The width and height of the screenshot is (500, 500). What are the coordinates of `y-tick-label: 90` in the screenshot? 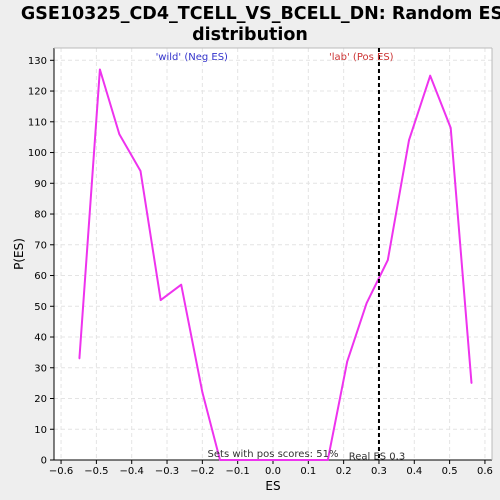 It's located at (40, 184).